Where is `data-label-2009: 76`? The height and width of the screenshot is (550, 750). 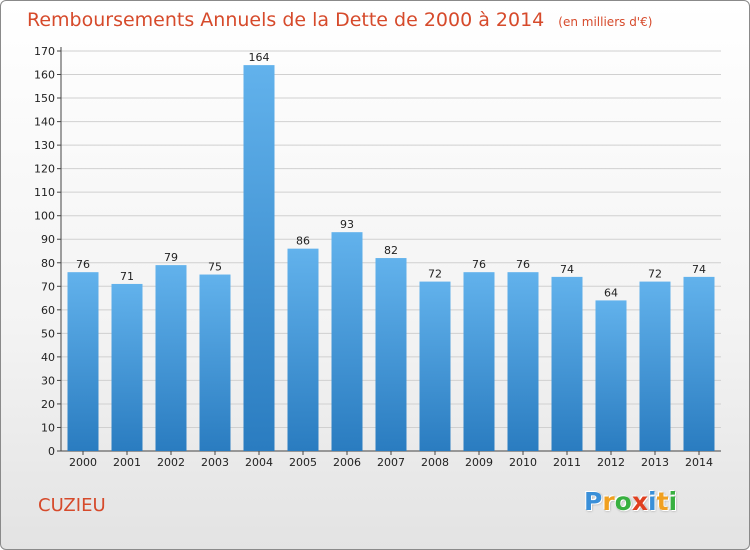
data-label-2009: 76 is located at coordinates (479, 264).